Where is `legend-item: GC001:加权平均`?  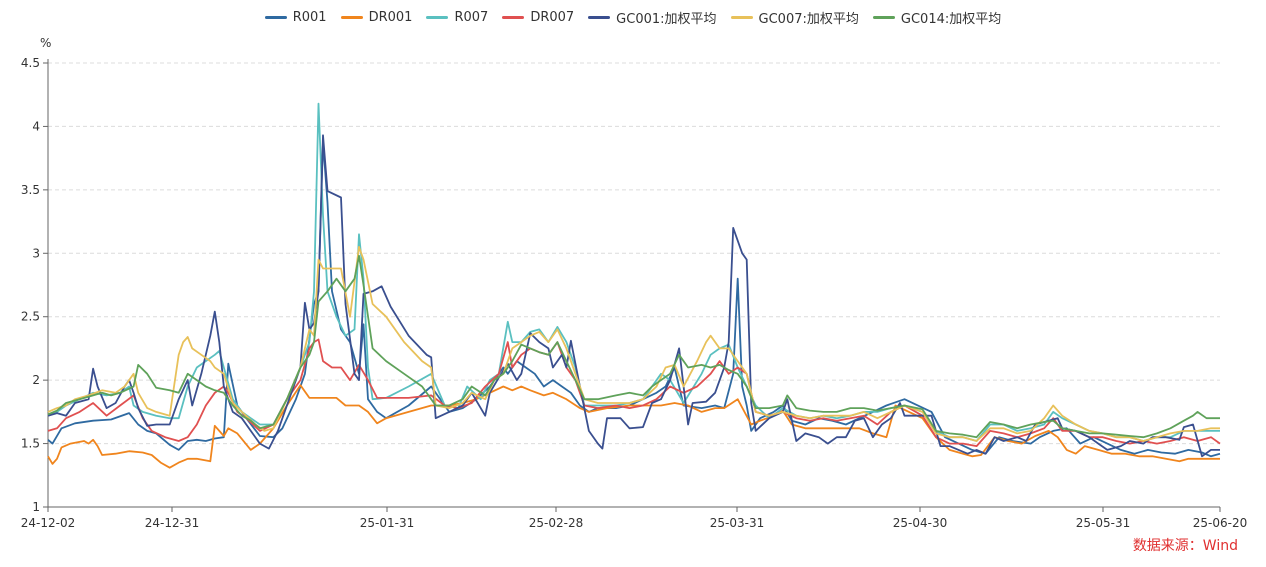
legend-item: GC001:加权平均 is located at coordinates (652, 17).